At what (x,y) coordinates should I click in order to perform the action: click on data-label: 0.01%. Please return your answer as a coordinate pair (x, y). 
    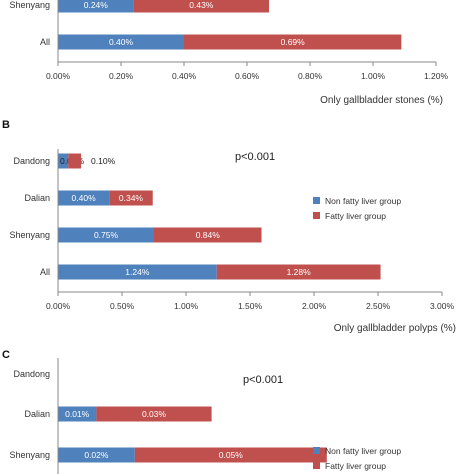
    Looking at the image, I should click on (77, 414).